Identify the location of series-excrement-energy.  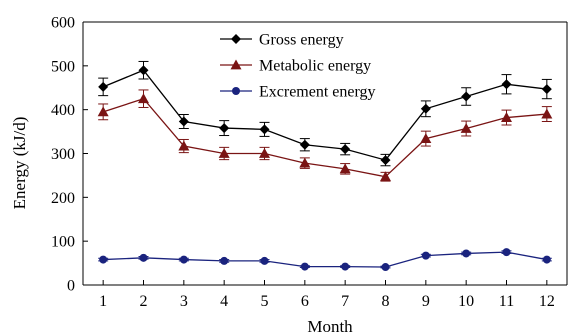
(325, 260).